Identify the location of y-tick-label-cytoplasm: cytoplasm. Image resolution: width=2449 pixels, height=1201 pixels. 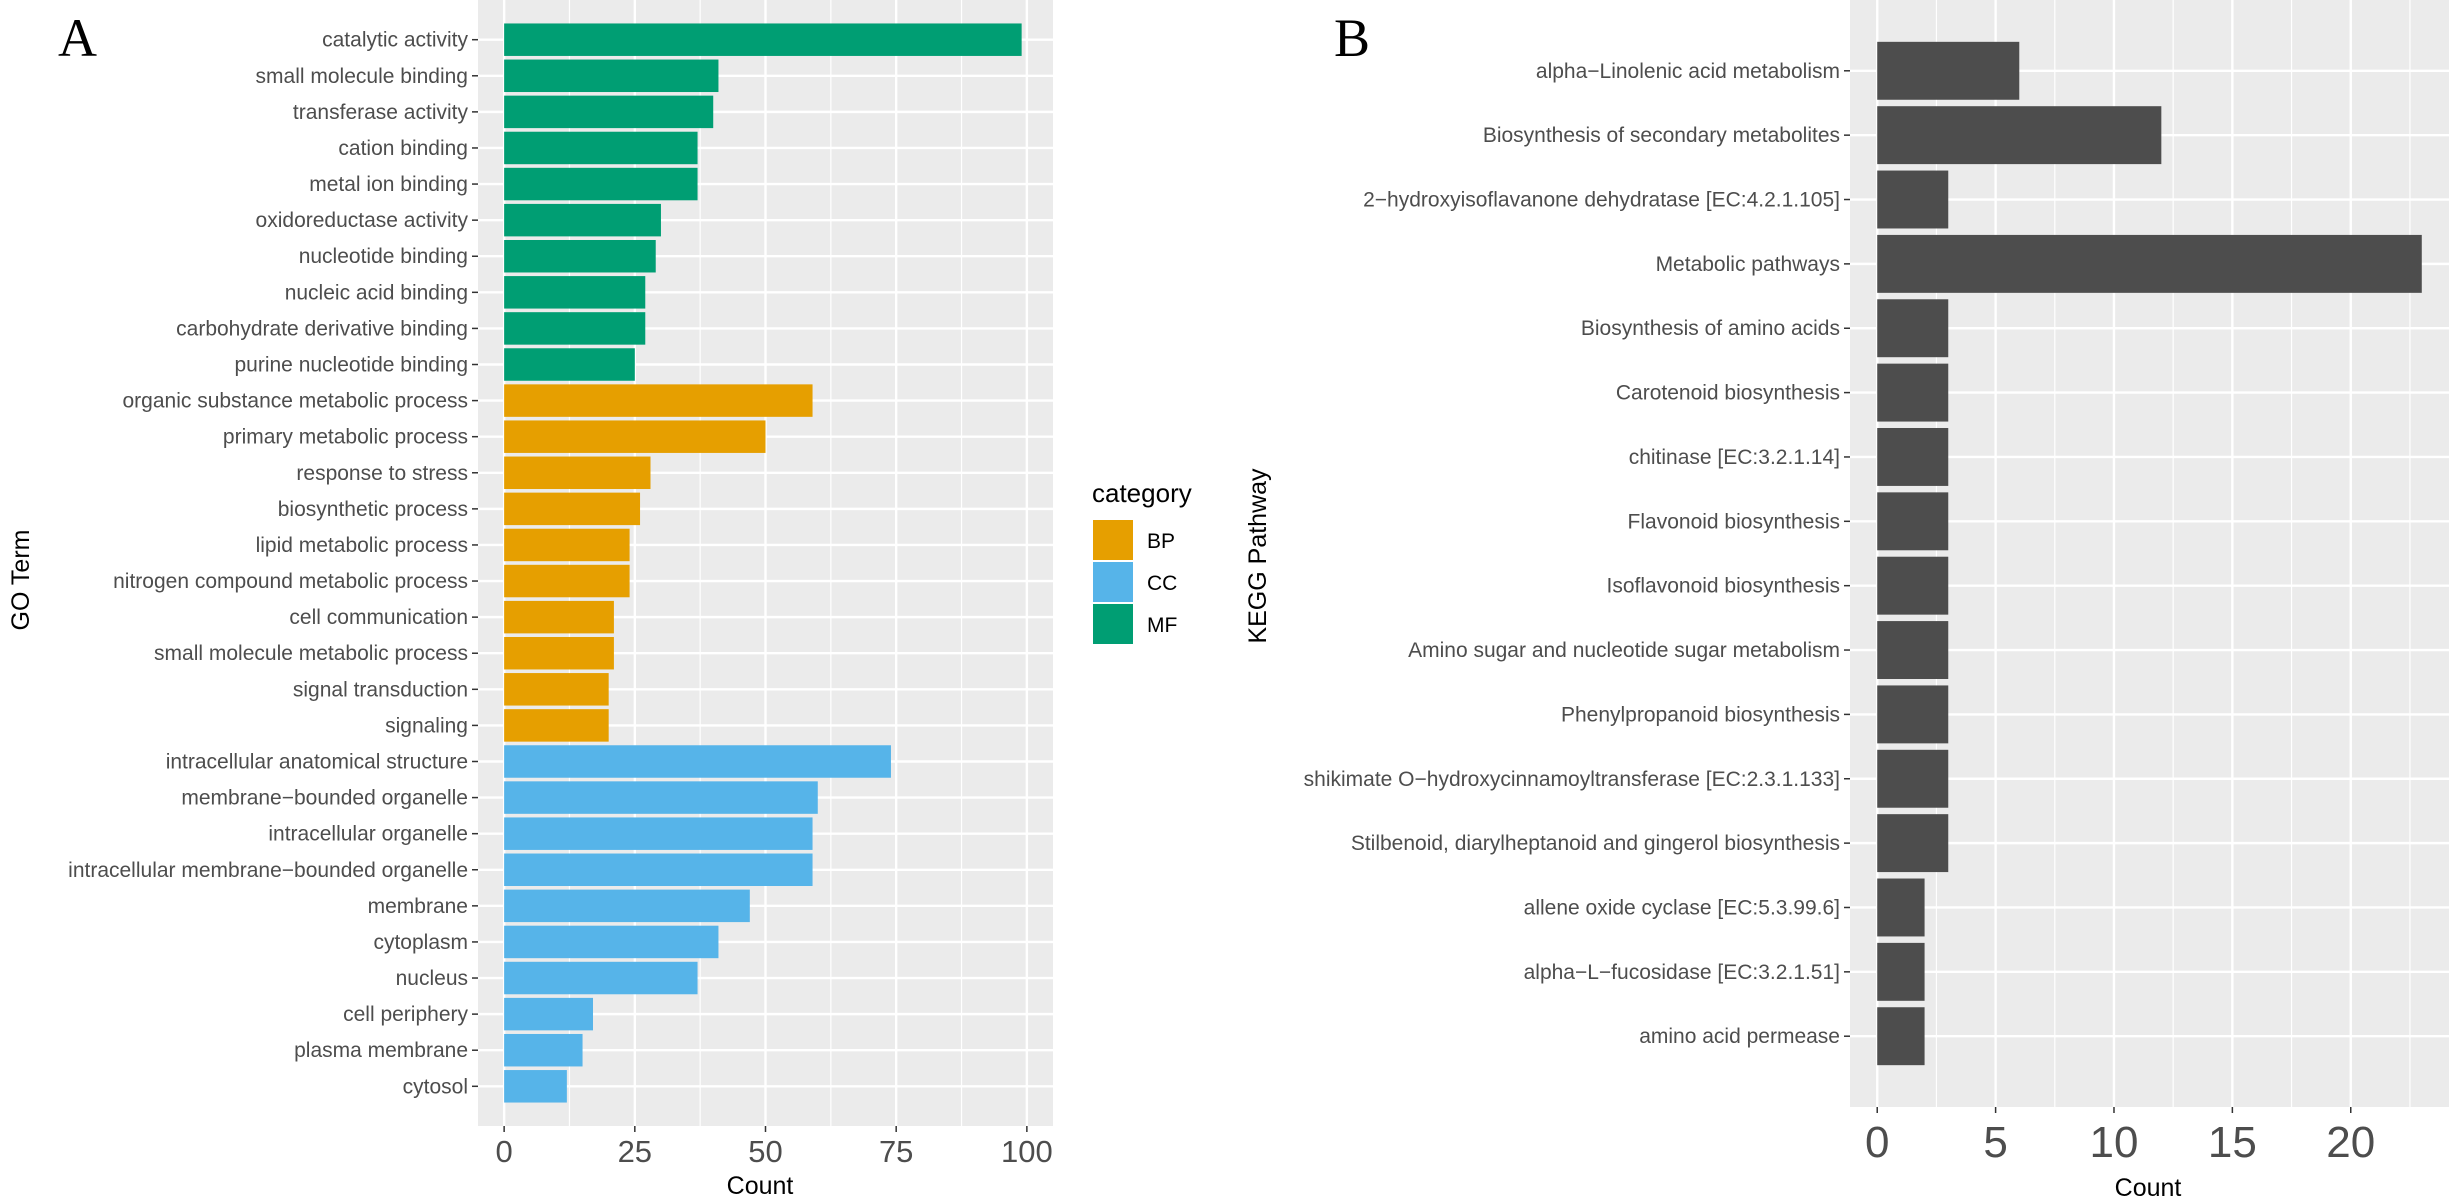
(420, 942).